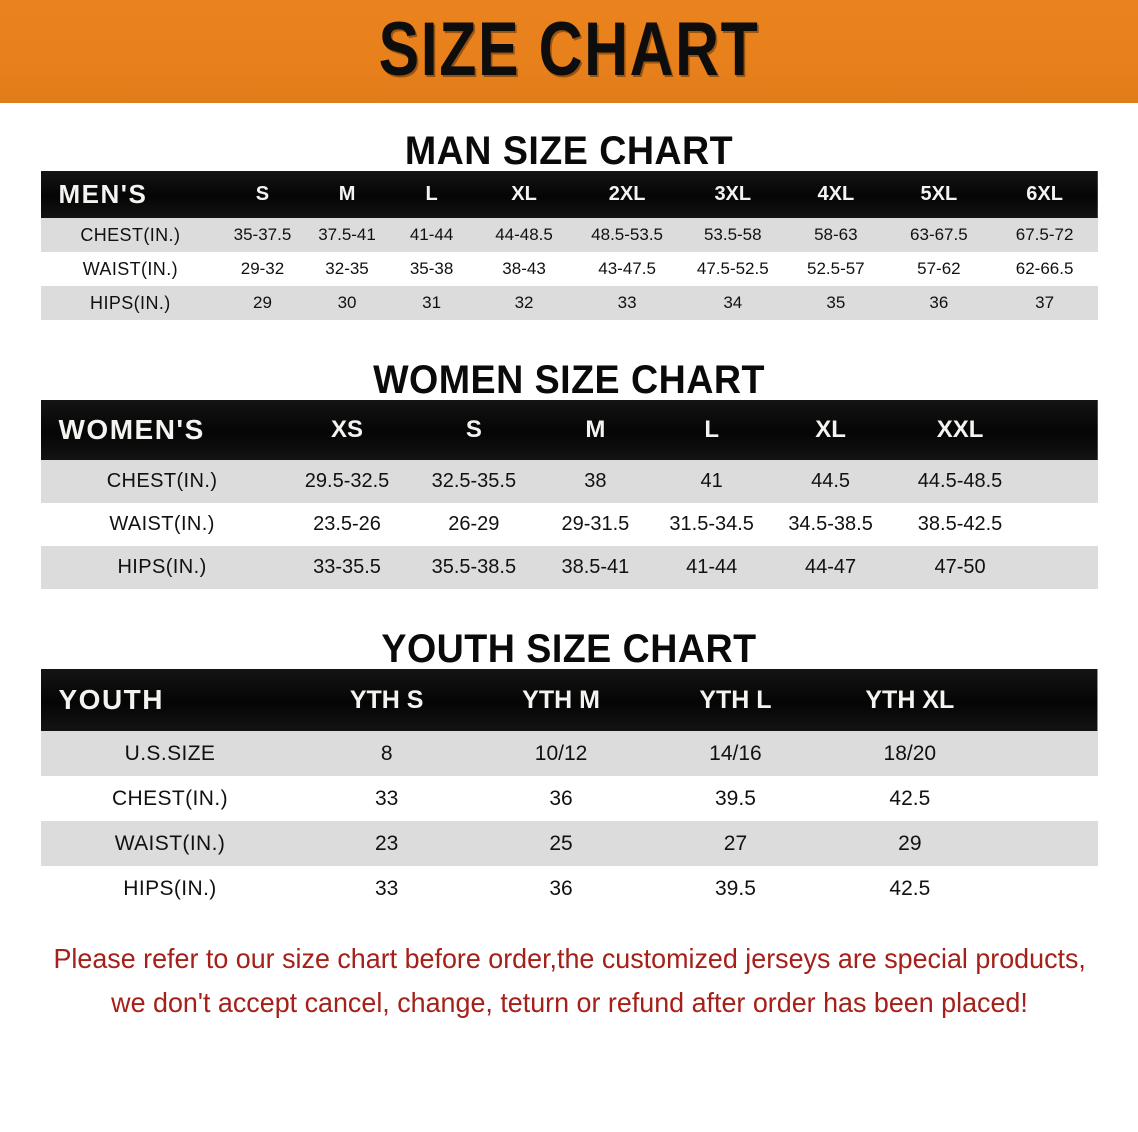 The width and height of the screenshot is (1138, 1132). I want to click on youth-chest-s: 33, so click(386, 798).